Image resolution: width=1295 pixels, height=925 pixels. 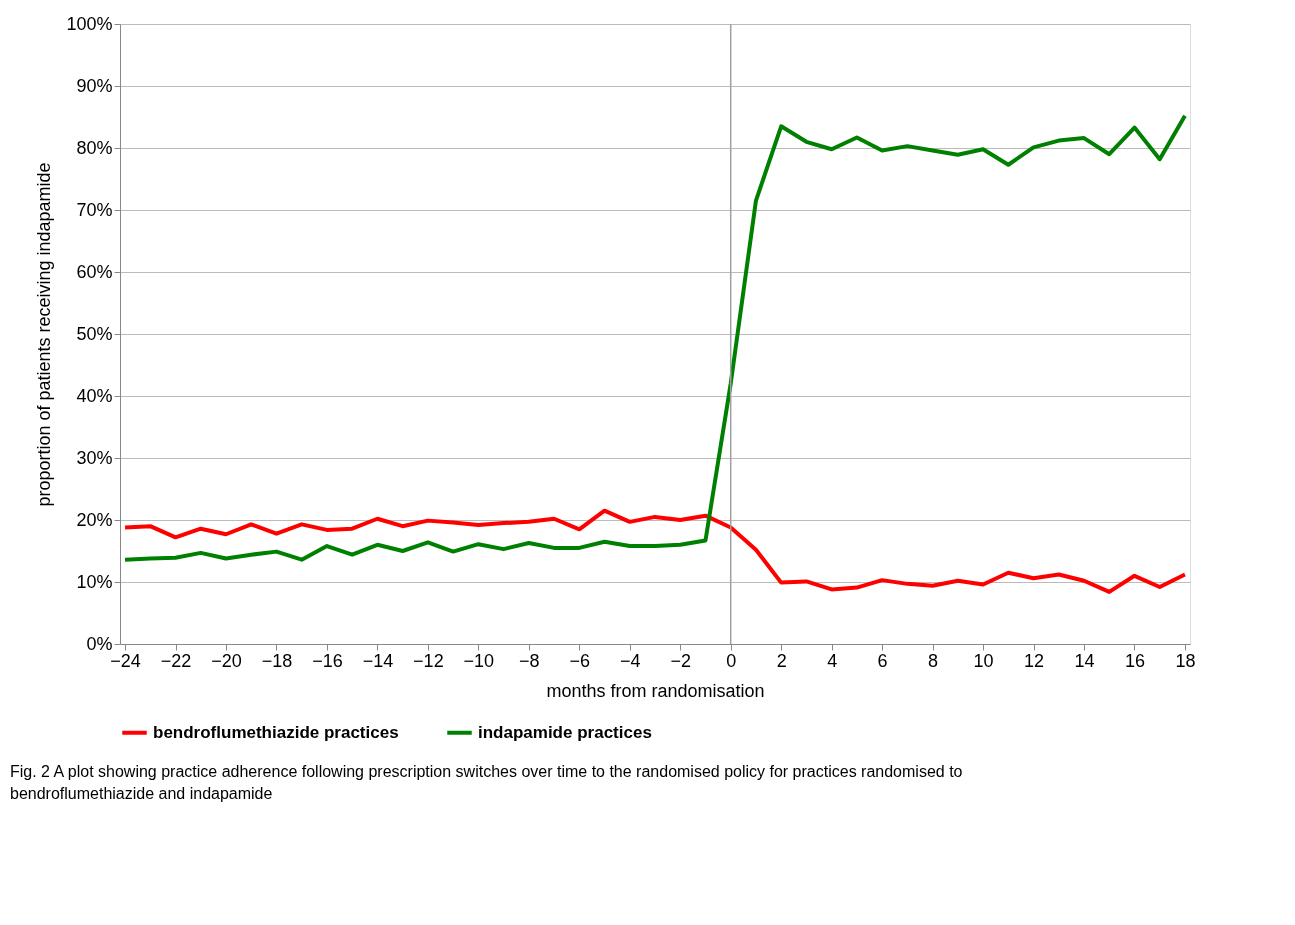 What do you see at coordinates (94, 147) in the screenshot?
I see `y-tick-label: 80%` at bounding box center [94, 147].